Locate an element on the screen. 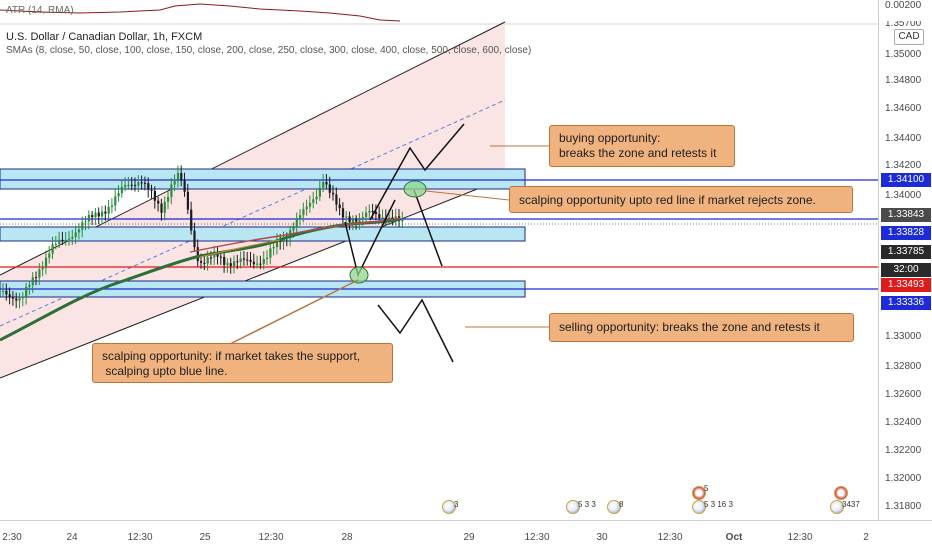 Image resolution: width=932 pixels, height=551 pixels. price-label: 1.34100 is located at coordinates (906, 180).